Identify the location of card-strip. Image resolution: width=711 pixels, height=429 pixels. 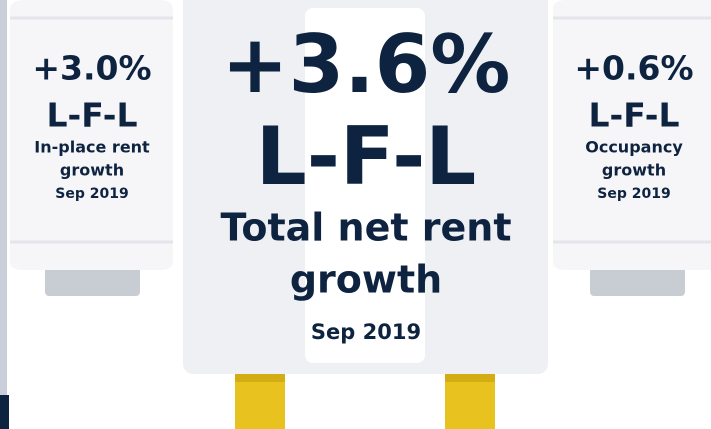
(365, 185).